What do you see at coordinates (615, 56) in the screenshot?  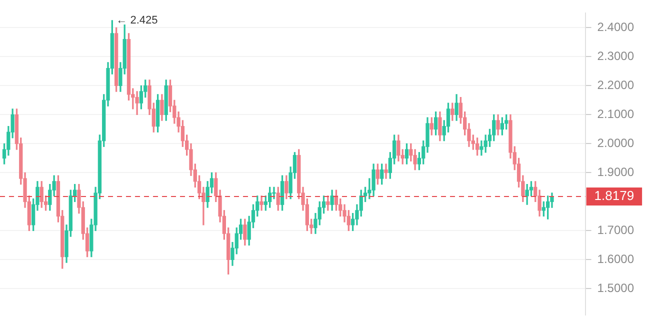 I see `y-tick-label: 2.3000` at bounding box center [615, 56].